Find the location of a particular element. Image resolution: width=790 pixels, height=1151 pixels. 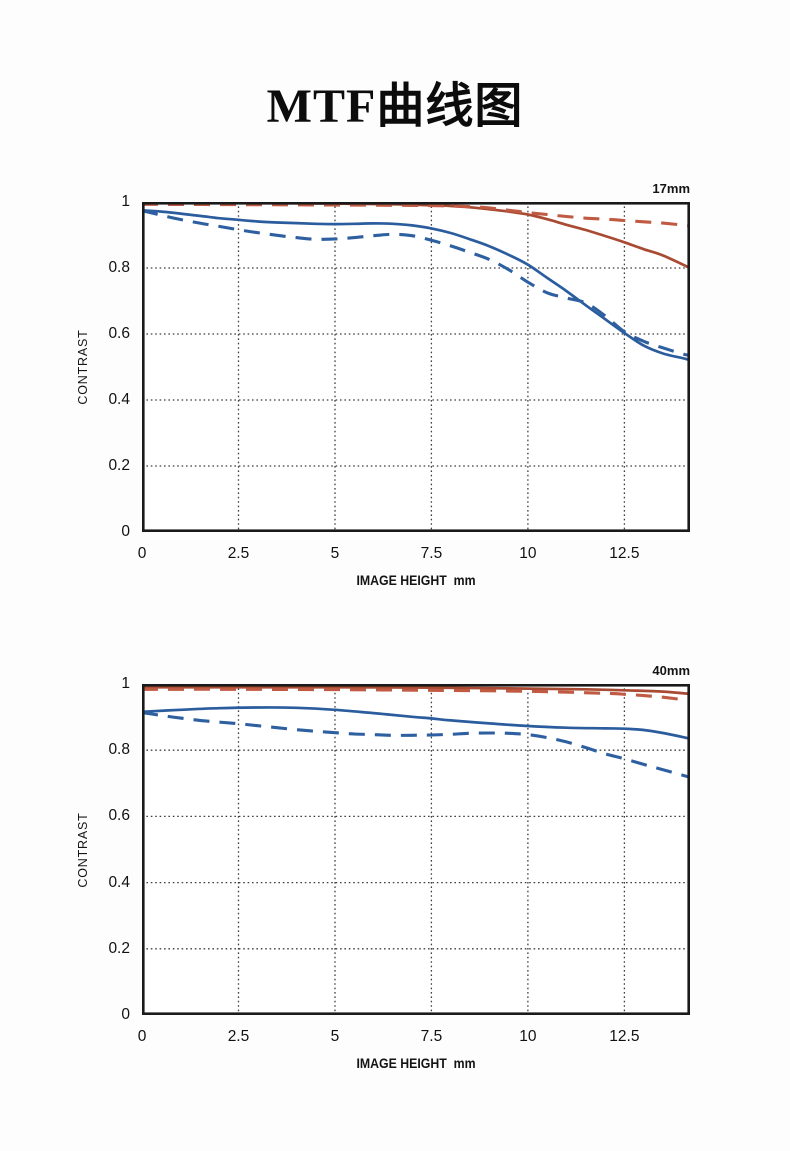

focal-length-label: 17mm is located at coordinates (671, 188).